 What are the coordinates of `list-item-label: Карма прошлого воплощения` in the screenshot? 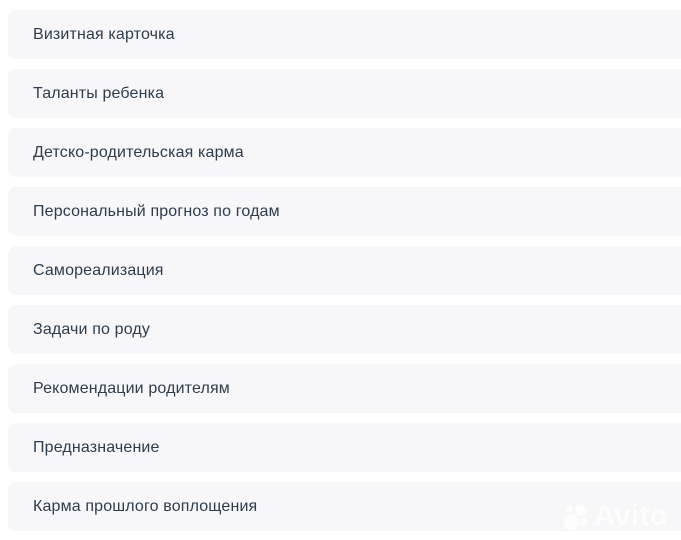 It's located at (145, 506).